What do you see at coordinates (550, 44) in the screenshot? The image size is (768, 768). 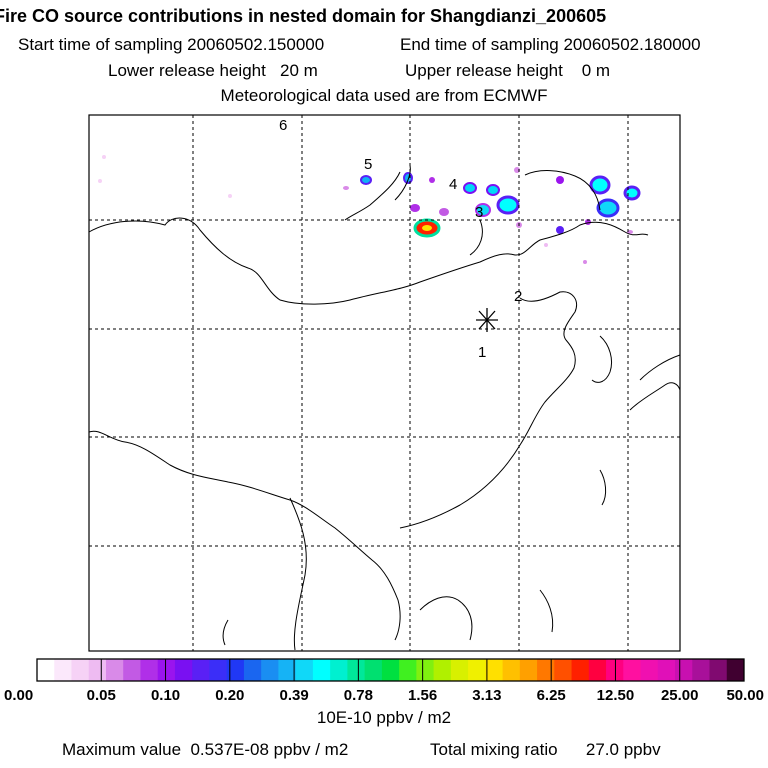 I see `end-time-label: End time of sampling 20060502.180000` at bounding box center [550, 44].